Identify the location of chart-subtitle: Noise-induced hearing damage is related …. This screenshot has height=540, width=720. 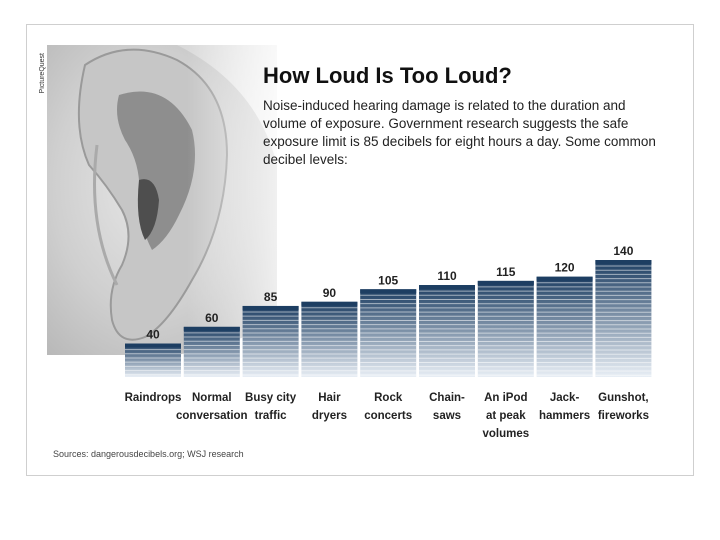
(459, 132).